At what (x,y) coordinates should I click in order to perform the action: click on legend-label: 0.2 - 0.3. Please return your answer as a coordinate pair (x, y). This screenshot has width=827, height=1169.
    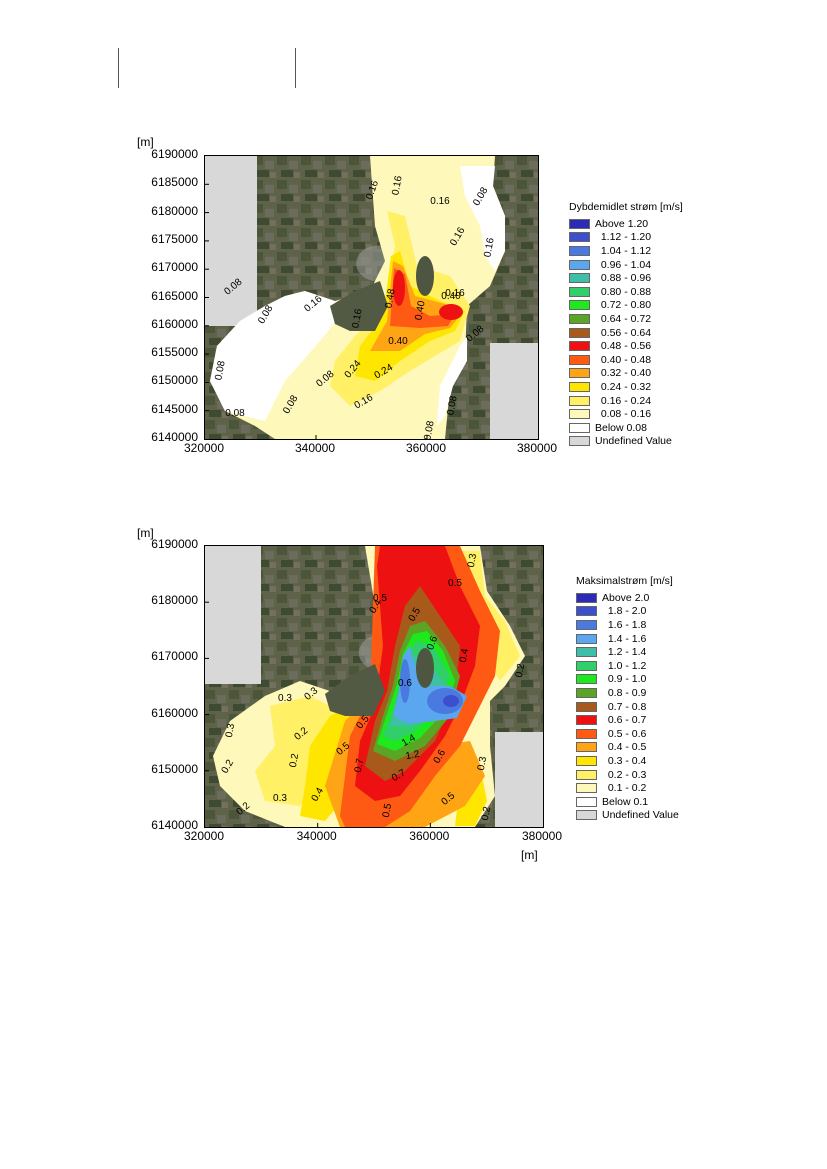
    Looking at the image, I should click on (624, 774).